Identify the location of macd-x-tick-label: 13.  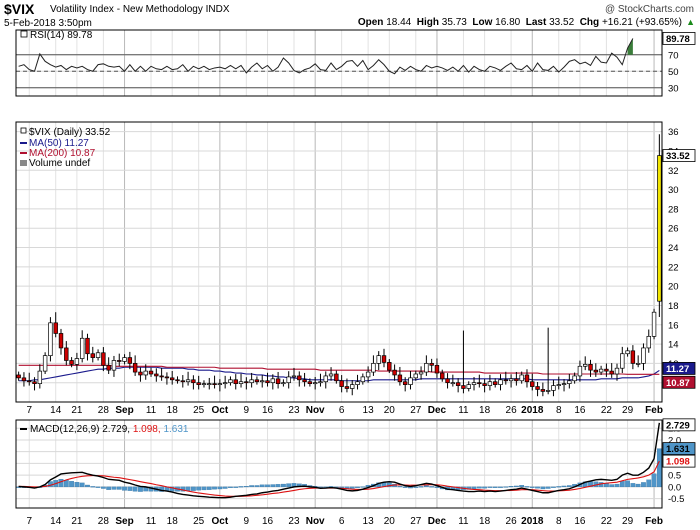
(369, 521).